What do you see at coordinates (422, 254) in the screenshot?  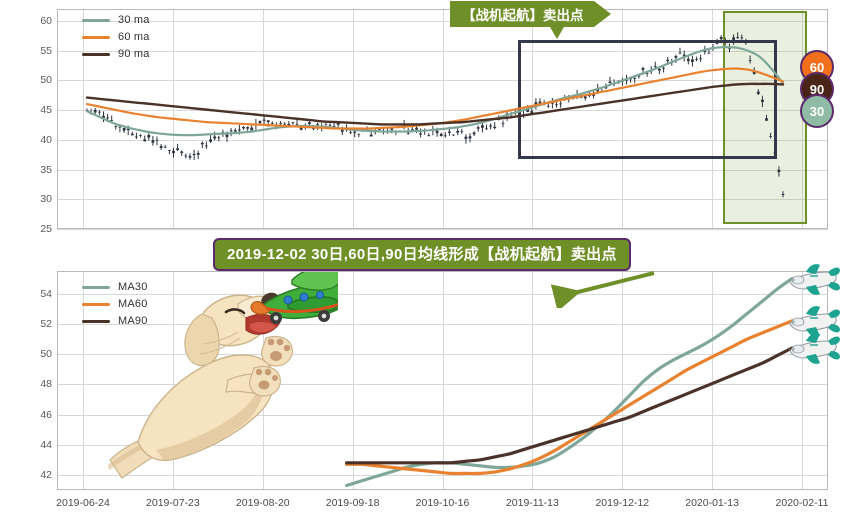 I see `page-title: 2019-12-02 30日,60日,90日均线形成【战机起航】卖出点` at bounding box center [422, 254].